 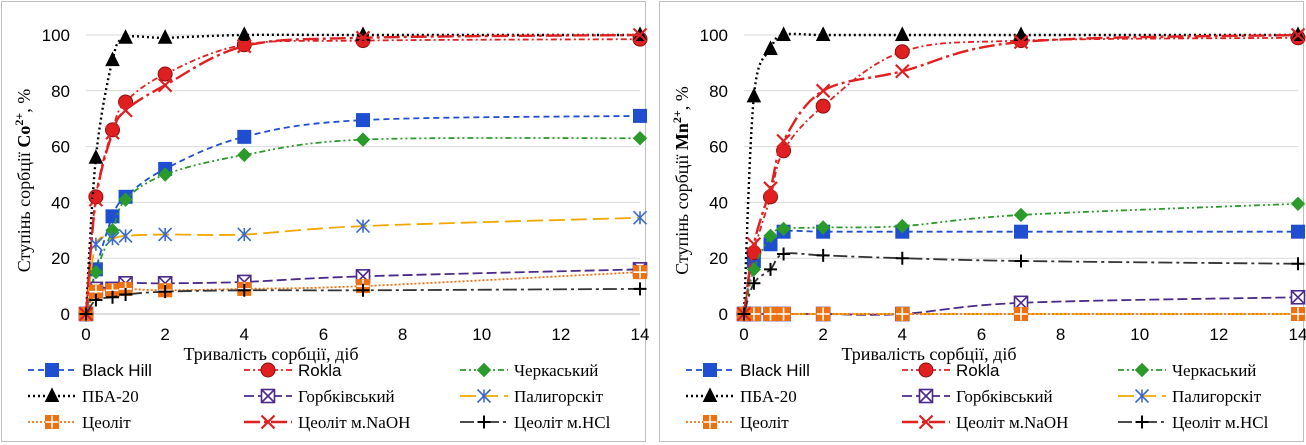 What do you see at coordinates (60, 202) in the screenshot?
I see `co-ytick-label: 40` at bounding box center [60, 202].